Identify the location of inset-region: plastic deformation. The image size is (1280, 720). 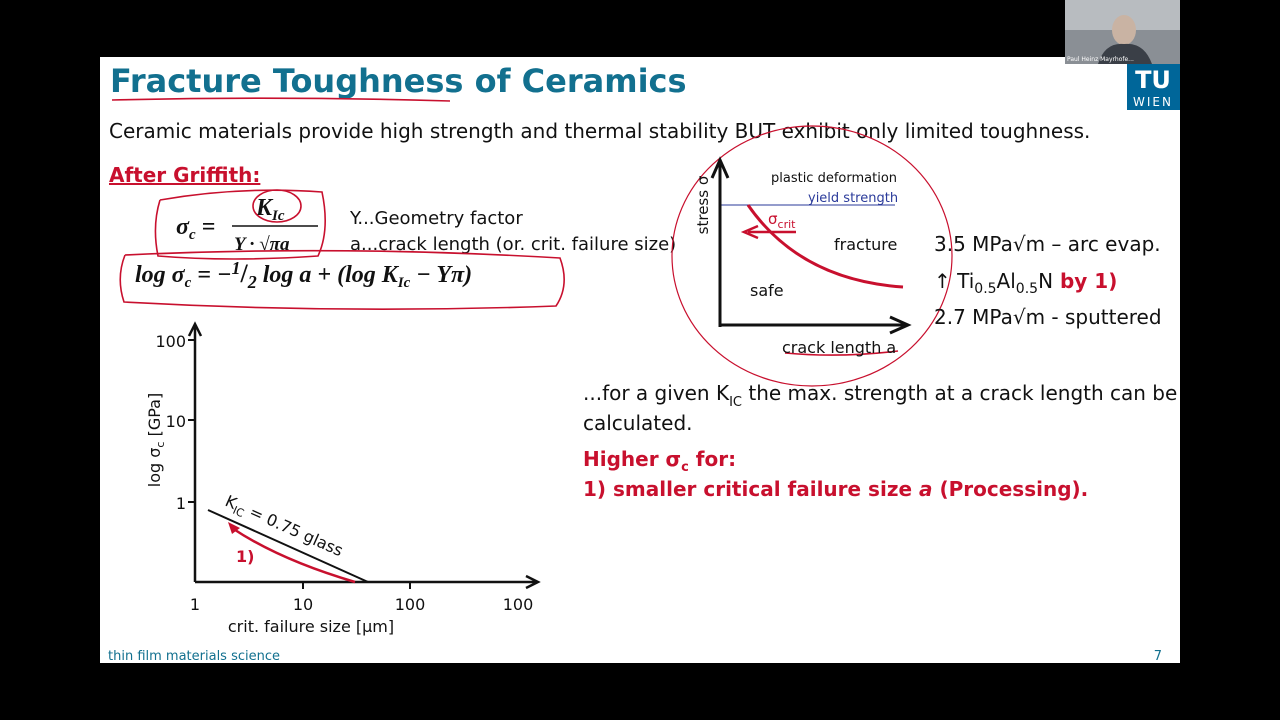
(834, 178).